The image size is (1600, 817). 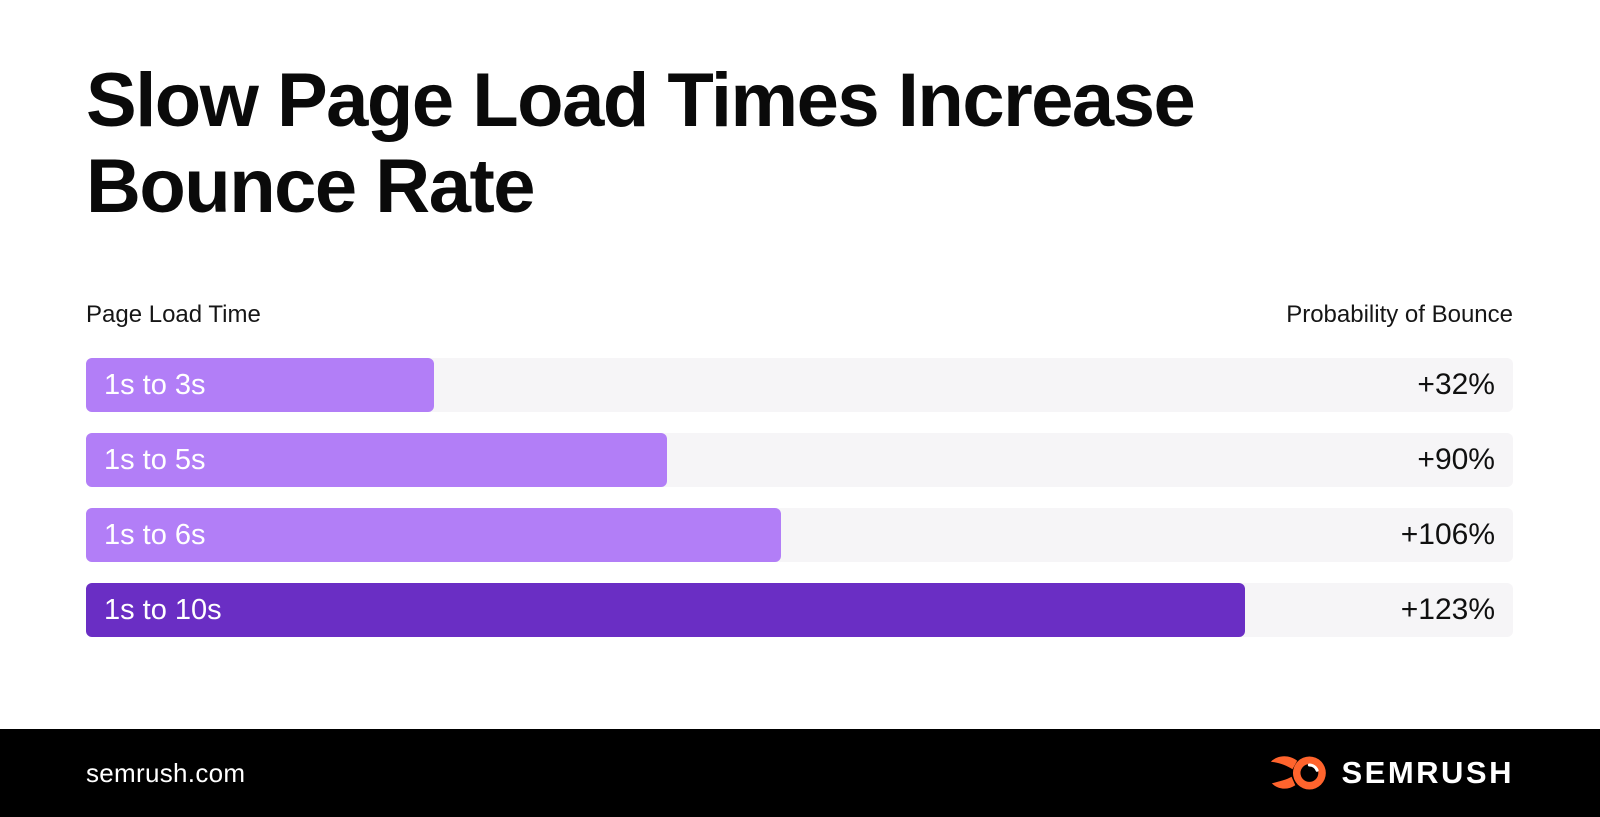 I want to click on bar-row-1s-to-6s: 1s to 6s +106%, so click(x=799, y=535).